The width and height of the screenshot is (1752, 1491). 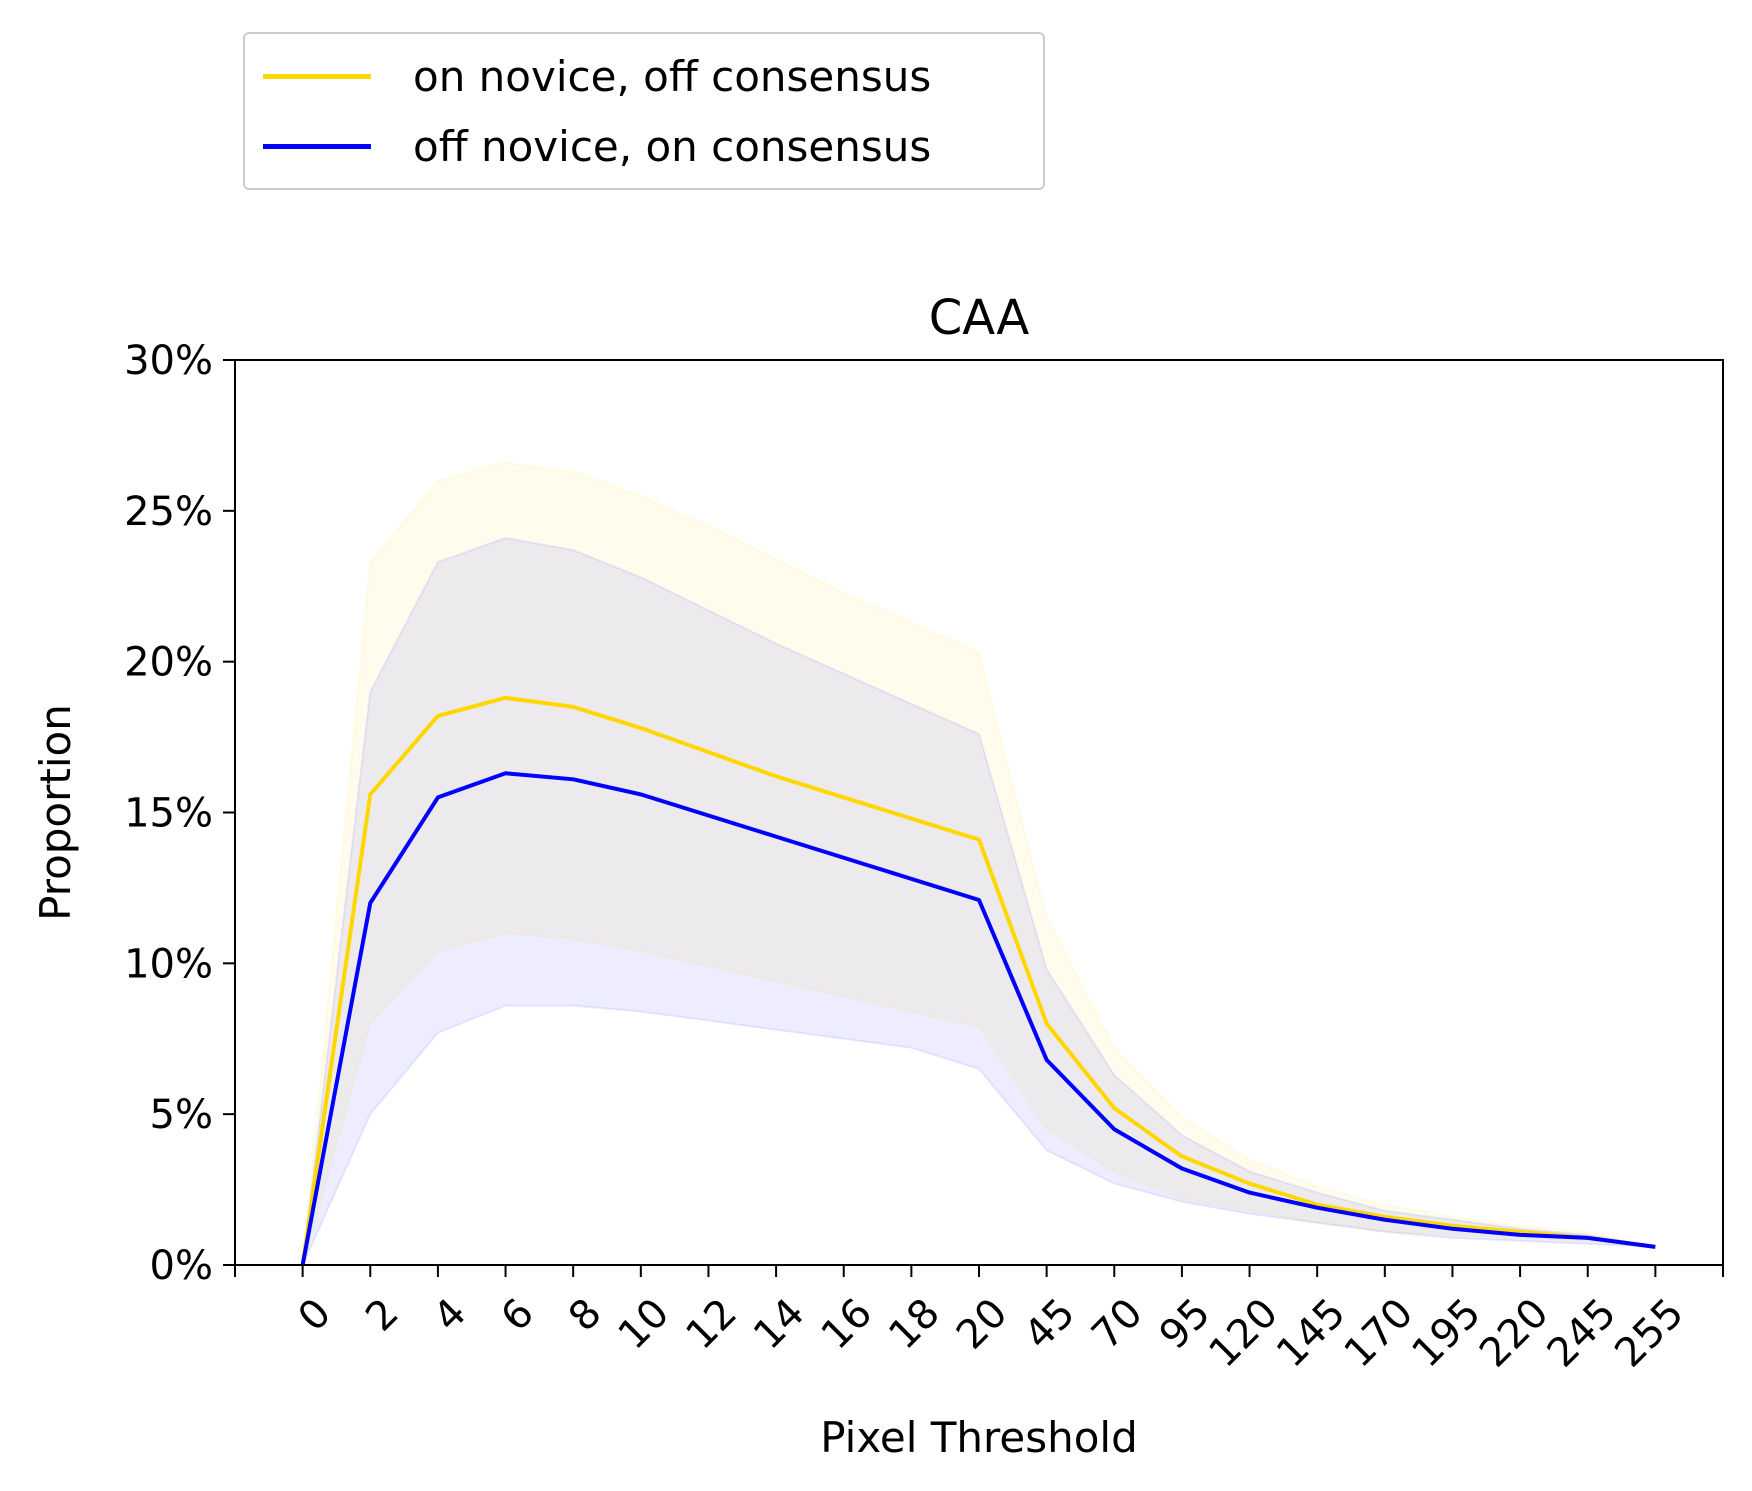 I want to click on x-tick-label: 120, so click(x=1243, y=1333).